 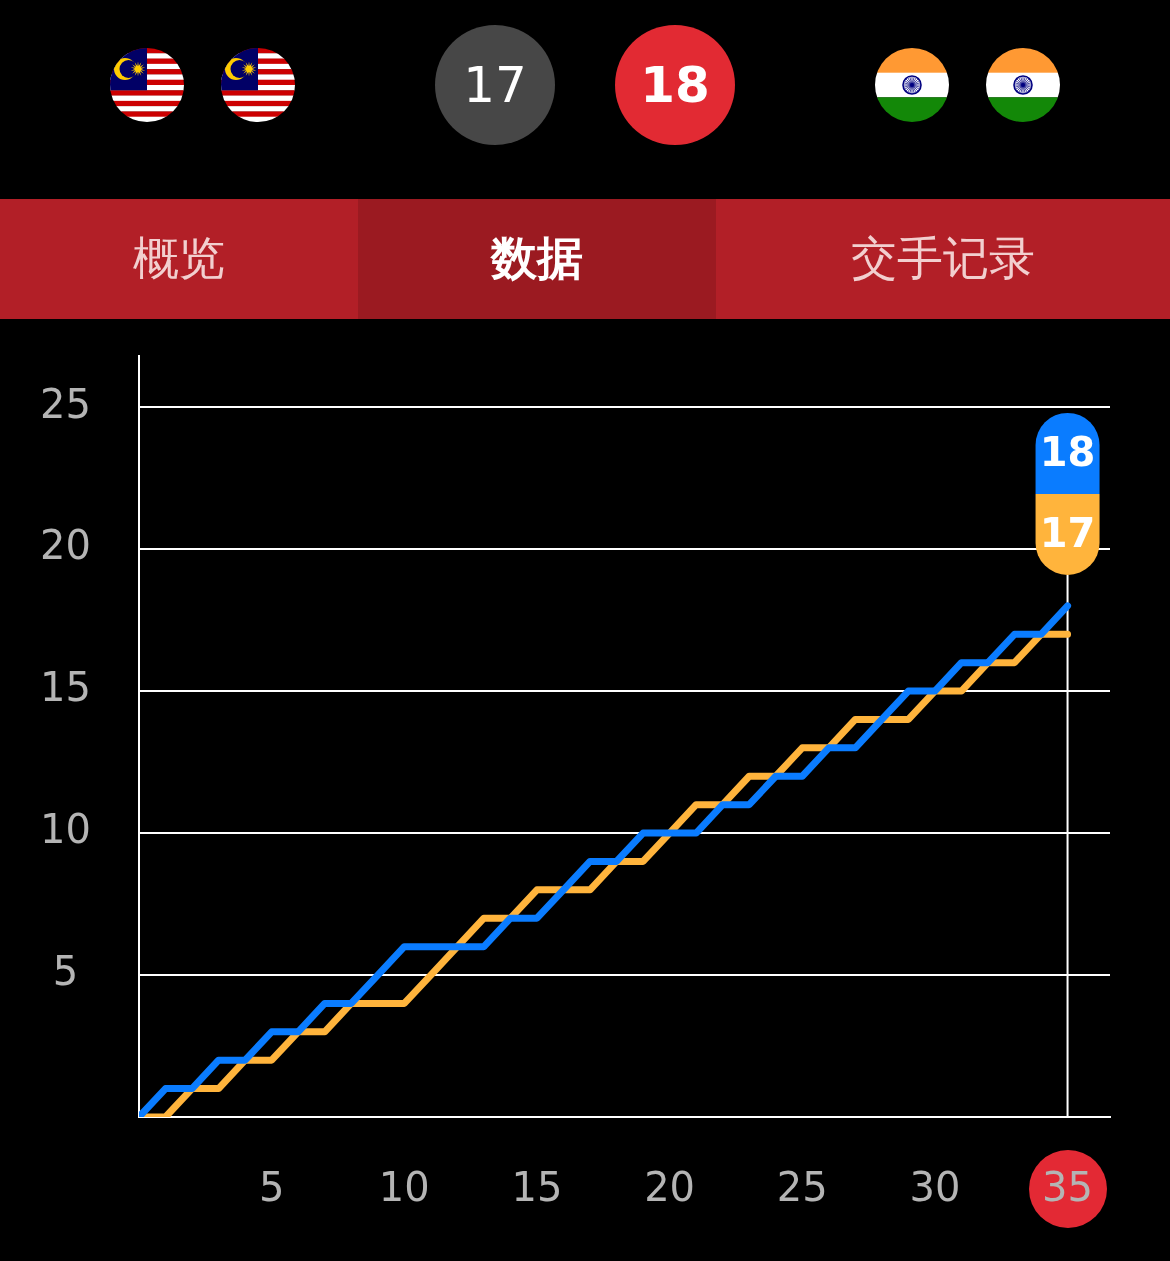 What do you see at coordinates (675, 85) in the screenshot?
I see `text: 18` at bounding box center [675, 85].